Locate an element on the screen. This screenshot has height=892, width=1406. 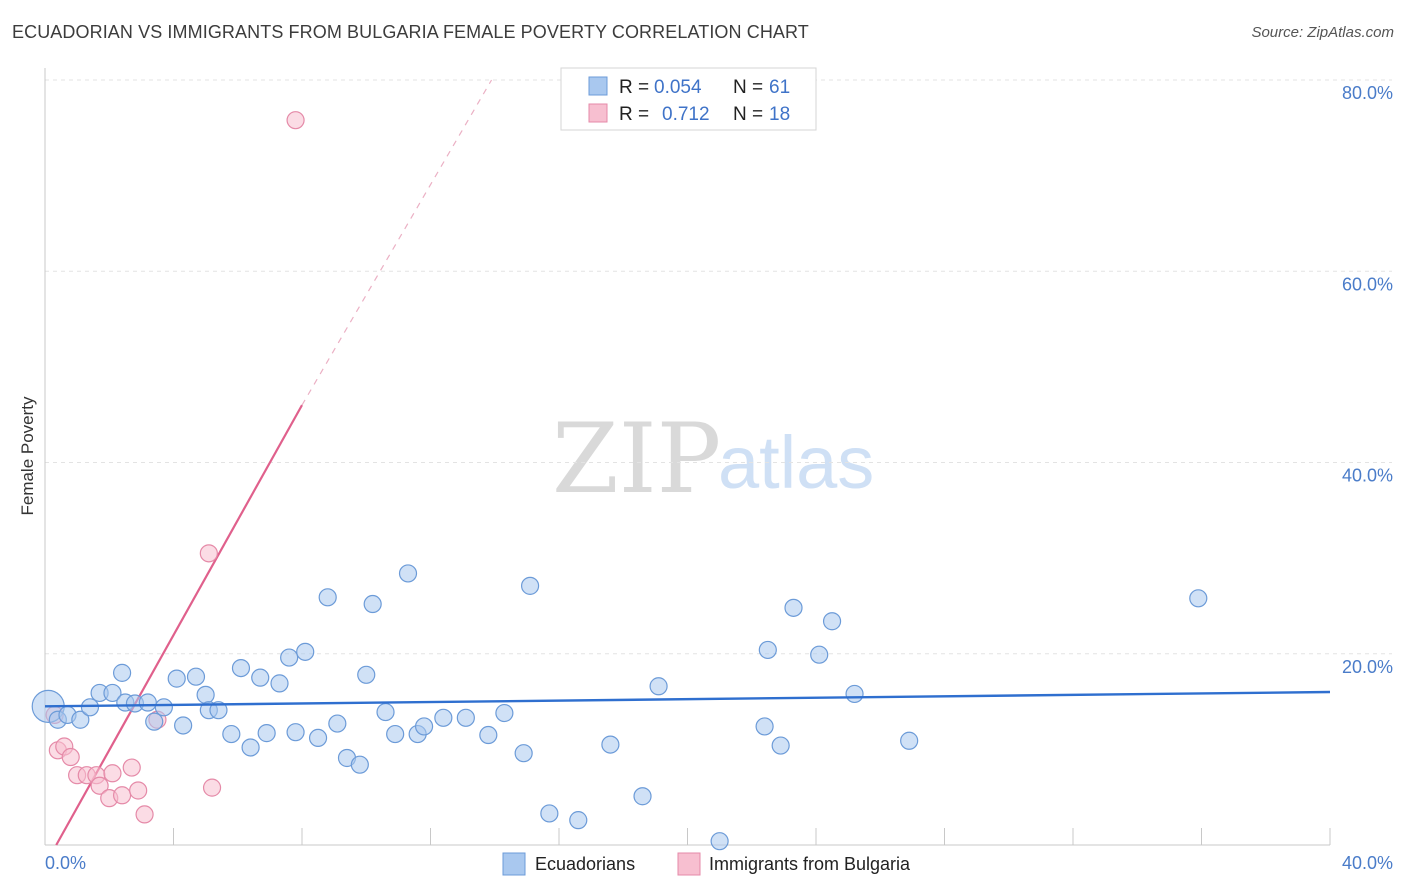
x-tick-labels: 0.0% 40.0% is located at coordinates (719, 863).